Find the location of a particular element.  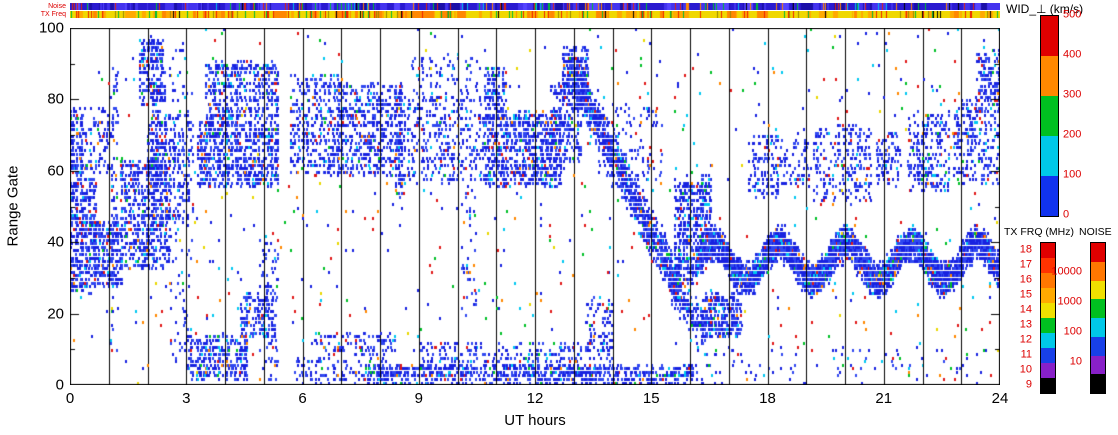

x-tick-label: 12 is located at coordinates (535, 398).